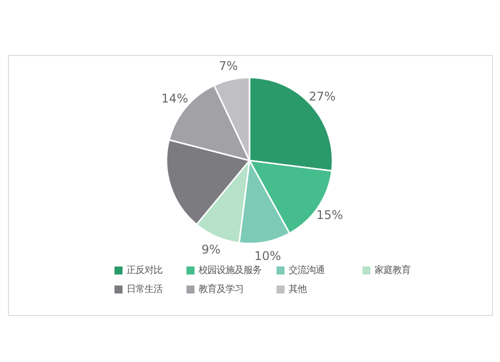 This screenshot has width=500, height=362. I want to click on data-label: 7%, so click(228, 65).